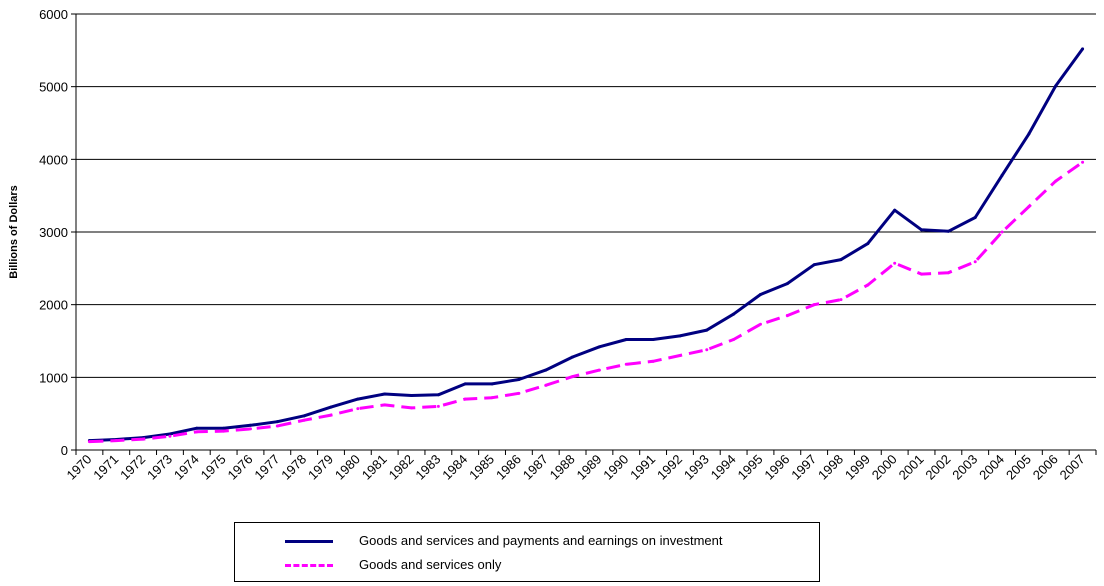 This screenshot has width=1104, height=586. What do you see at coordinates (159, 467) in the screenshot?
I see `x-tick-label: 1973` at bounding box center [159, 467].